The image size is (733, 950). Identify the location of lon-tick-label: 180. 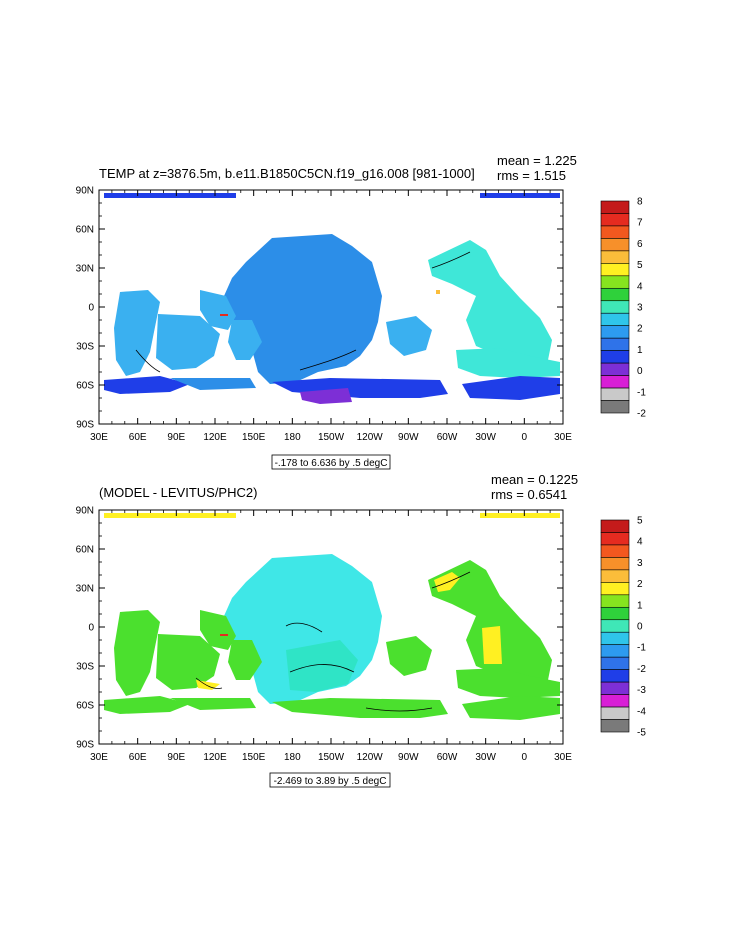
(292, 757).